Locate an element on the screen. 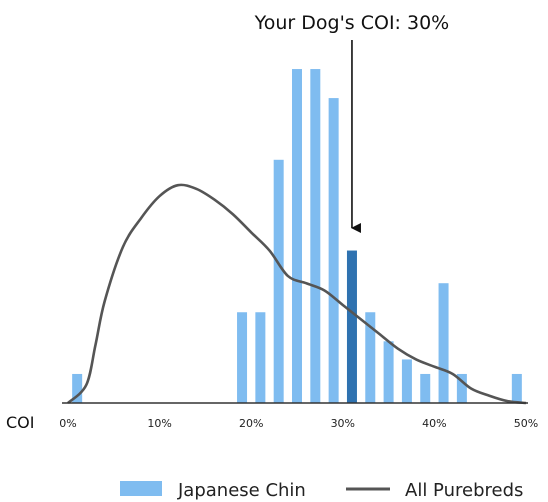 This screenshot has height=502, width=548. x-tick-label: 40% is located at coordinates (434, 423).